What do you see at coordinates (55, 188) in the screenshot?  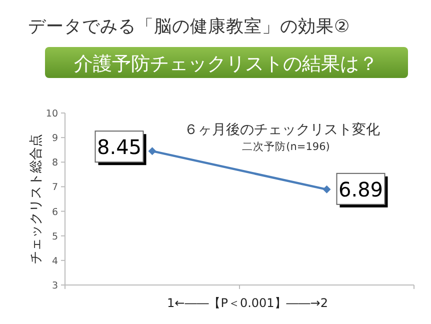 I see `y-tick-label: 7` at bounding box center [55, 188].